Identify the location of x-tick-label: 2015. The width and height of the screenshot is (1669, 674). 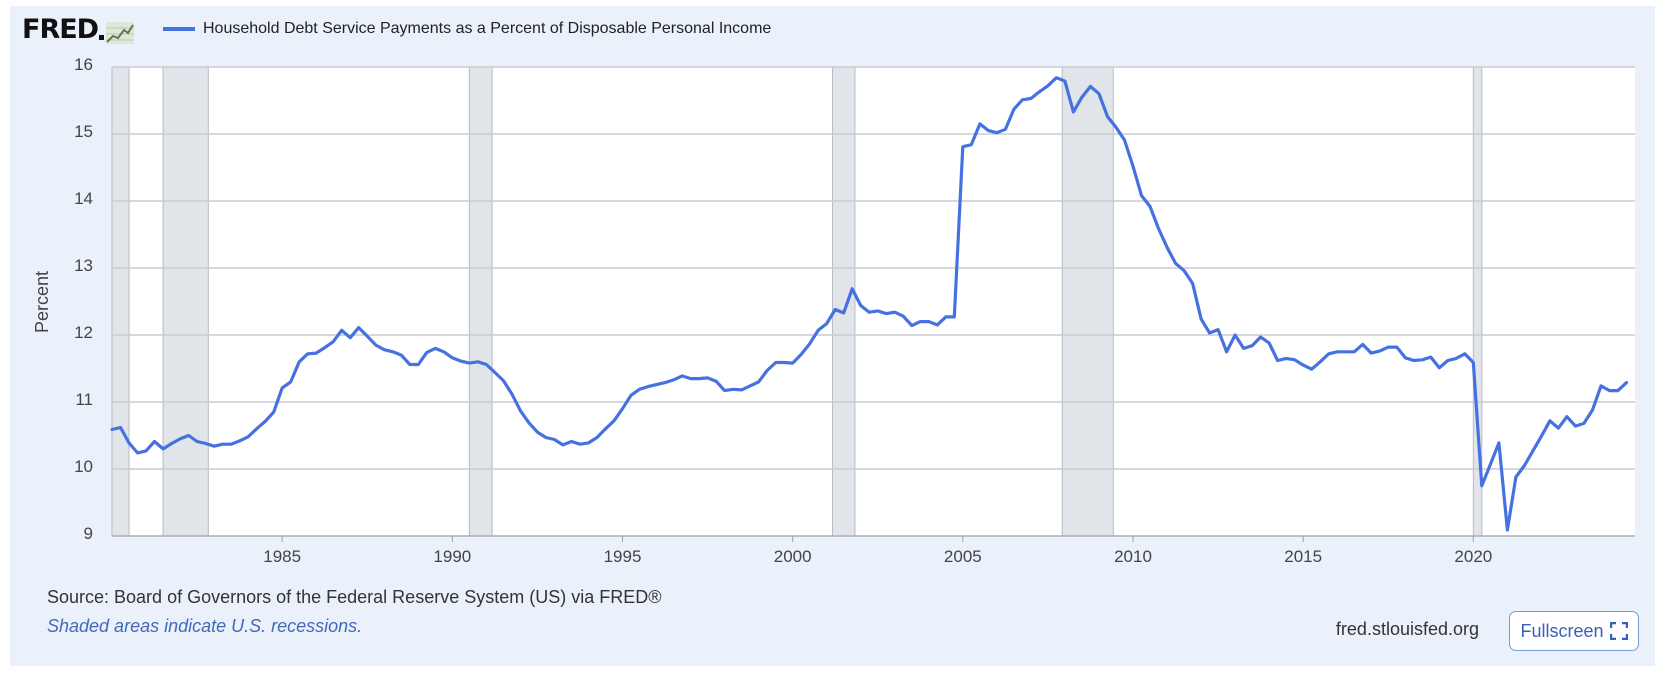
(1303, 556).